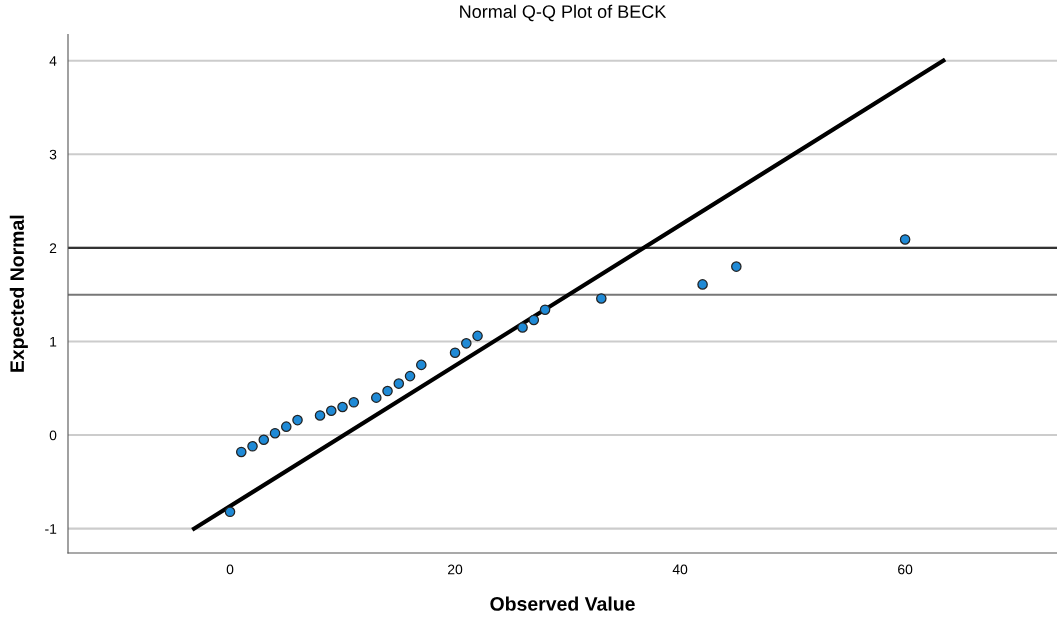  What do you see at coordinates (680, 569) in the screenshot?
I see `x-tick-label: 40` at bounding box center [680, 569].